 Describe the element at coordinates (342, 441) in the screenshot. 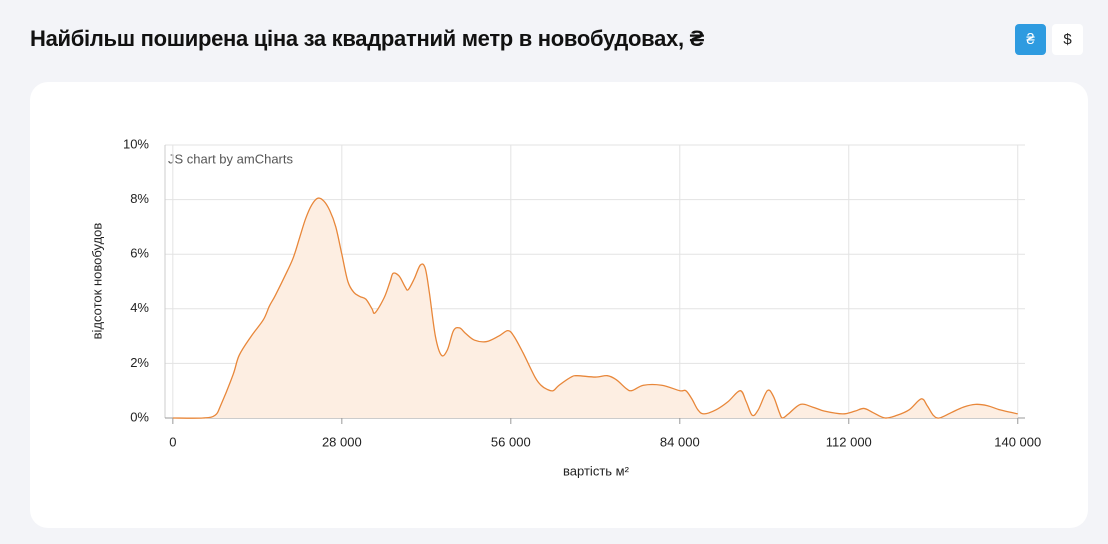

I see `x-tick-label: 28 000` at that location.